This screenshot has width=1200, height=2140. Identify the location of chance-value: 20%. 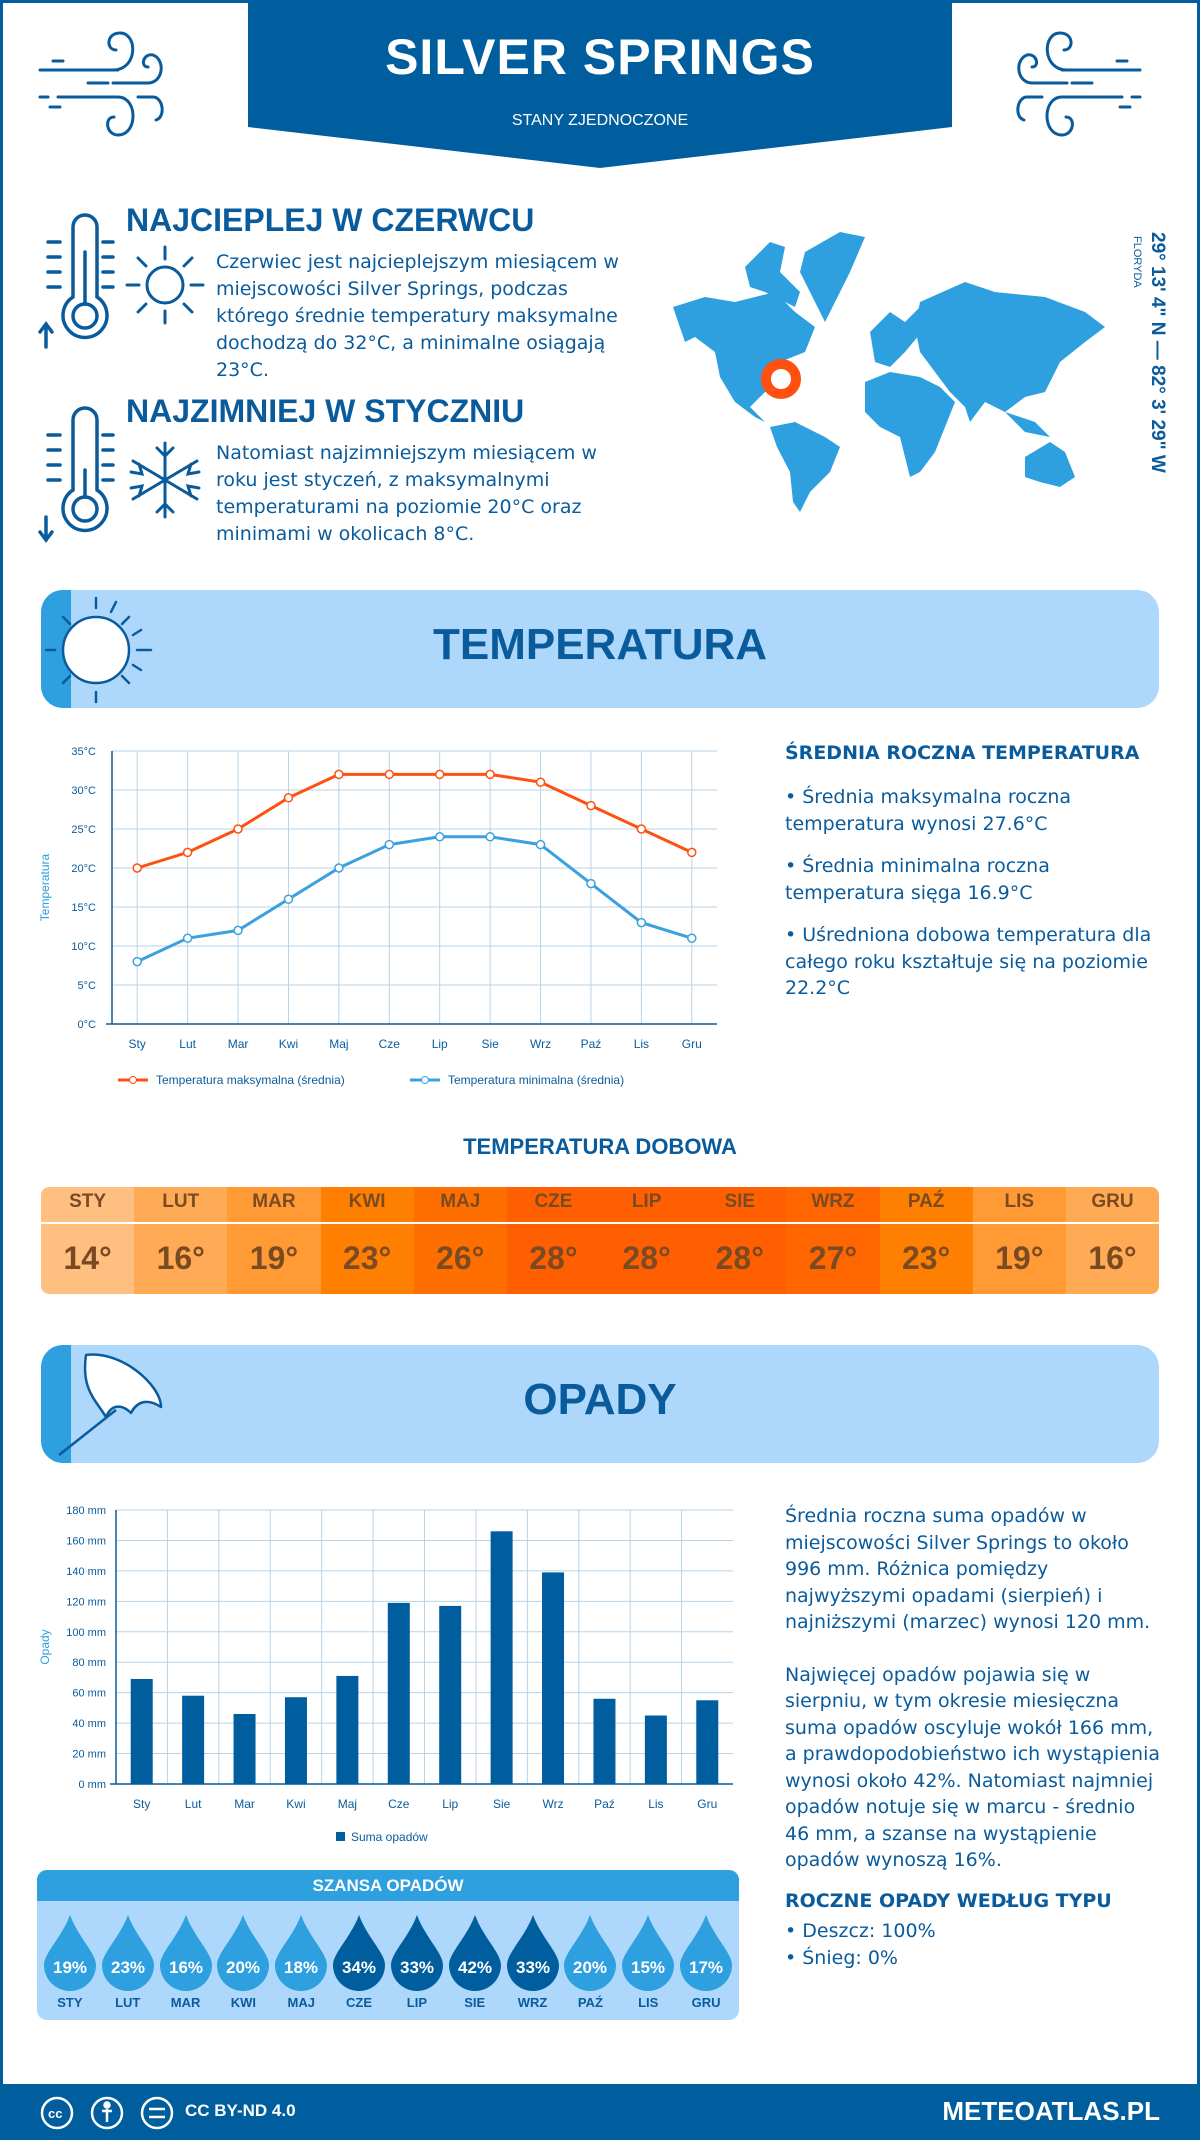
(243, 1967).